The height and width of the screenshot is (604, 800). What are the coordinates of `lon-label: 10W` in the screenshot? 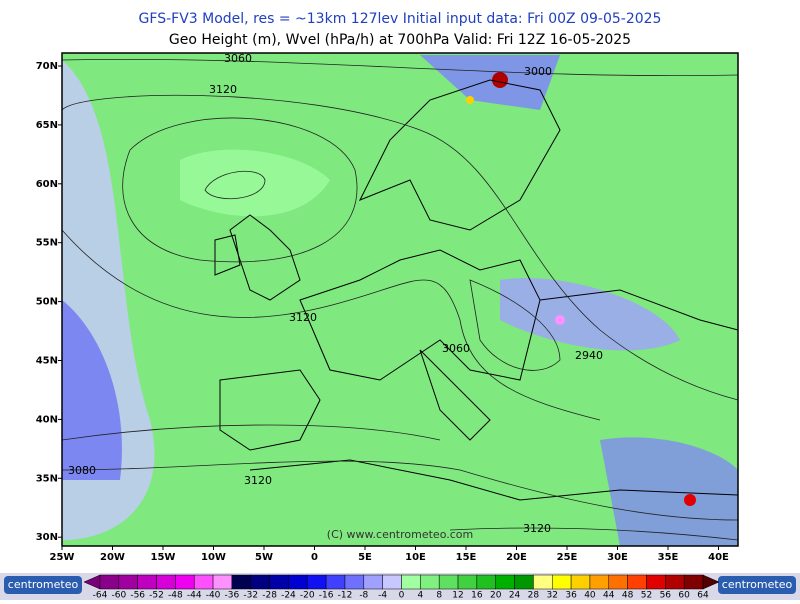 It's located at (213, 557).